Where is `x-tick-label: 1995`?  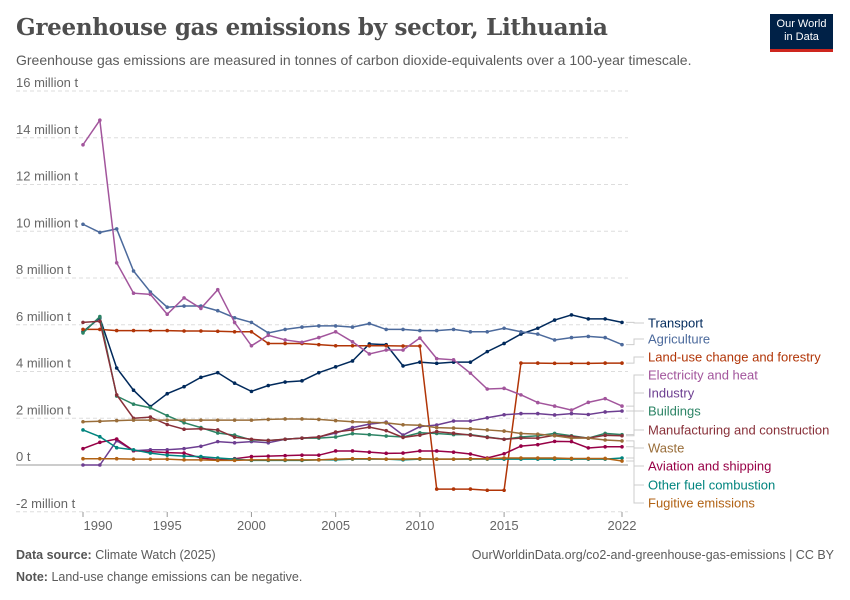 x-tick-label: 1995 is located at coordinates (167, 525).